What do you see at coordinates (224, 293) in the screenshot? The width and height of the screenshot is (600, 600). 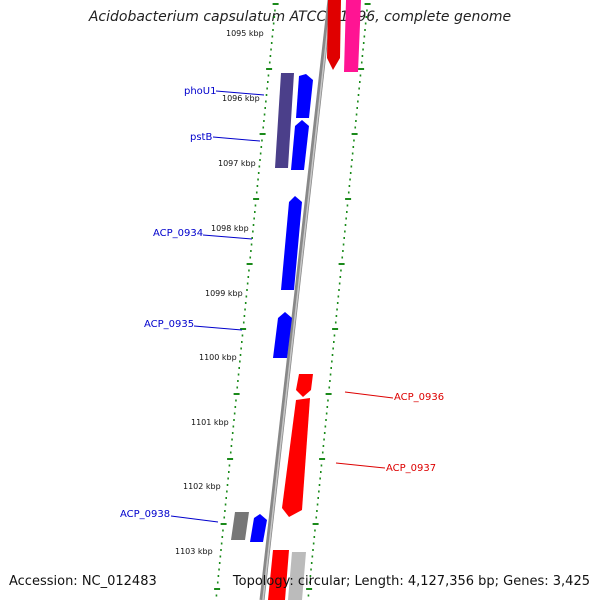 I see `kbp-label: 1099 kbp` at bounding box center [224, 293].